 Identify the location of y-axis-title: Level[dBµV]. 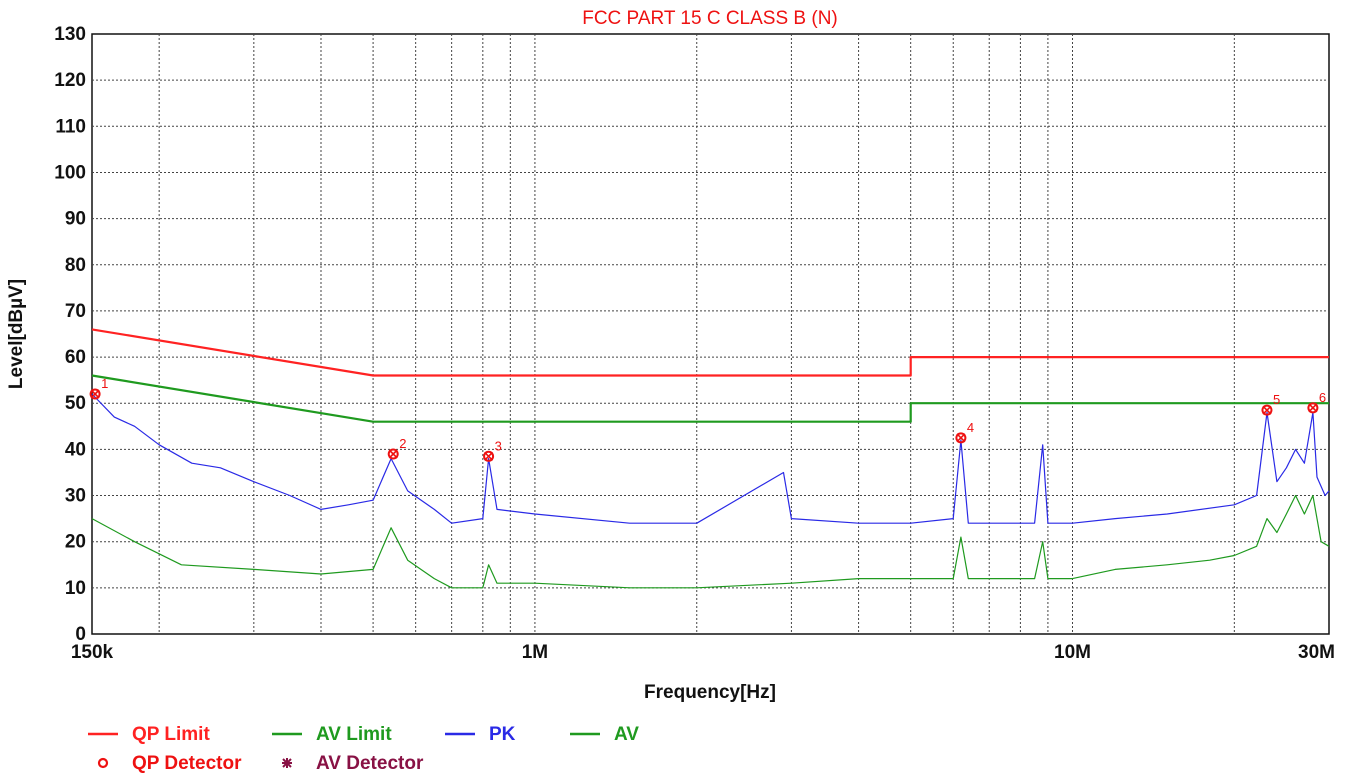
(16, 334).